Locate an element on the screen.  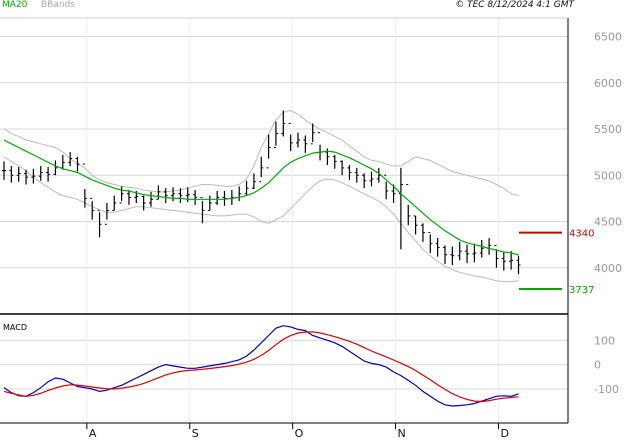
x-tick-label: O is located at coordinates (299, 433).